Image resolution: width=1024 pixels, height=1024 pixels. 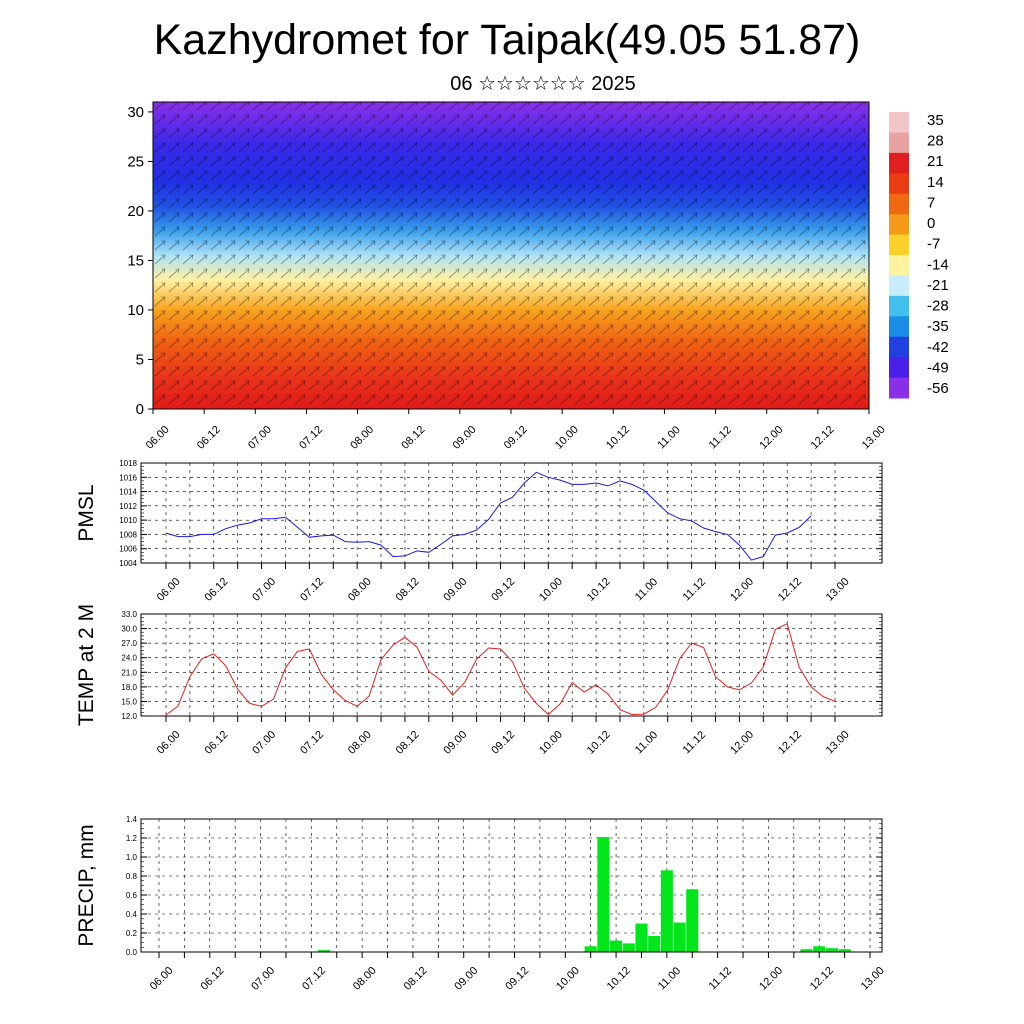 What do you see at coordinates (543, 84) in the screenshot?
I see `chart-subtitle: 06 ☆☆☆☆☆☆ 2025` at bounding box center [543, 84].